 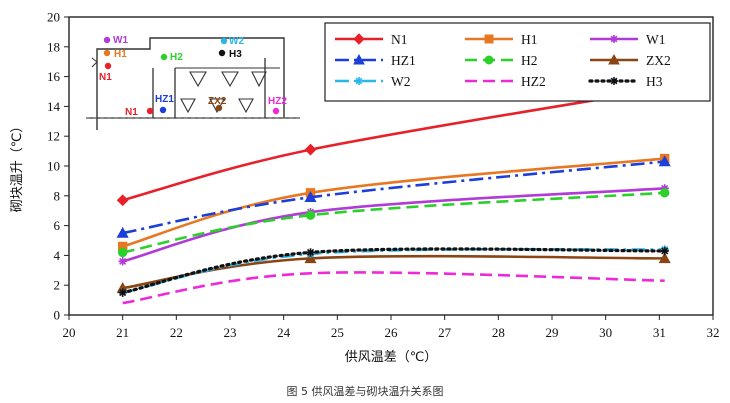 What do you see at coordinates (163, 110) in the screenshot?
I see `inset-sensor-hz1` at bounding box center [163, 110].